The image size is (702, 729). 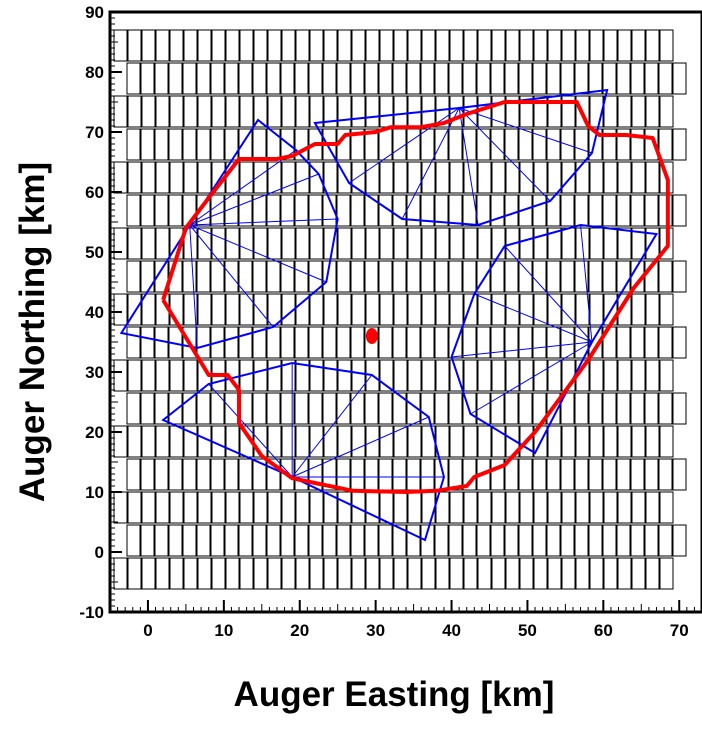 What do you see at coordinates (94, 372) in the screenshot?
I see `y-tick-label: 30` at bounding box center [94, 372].